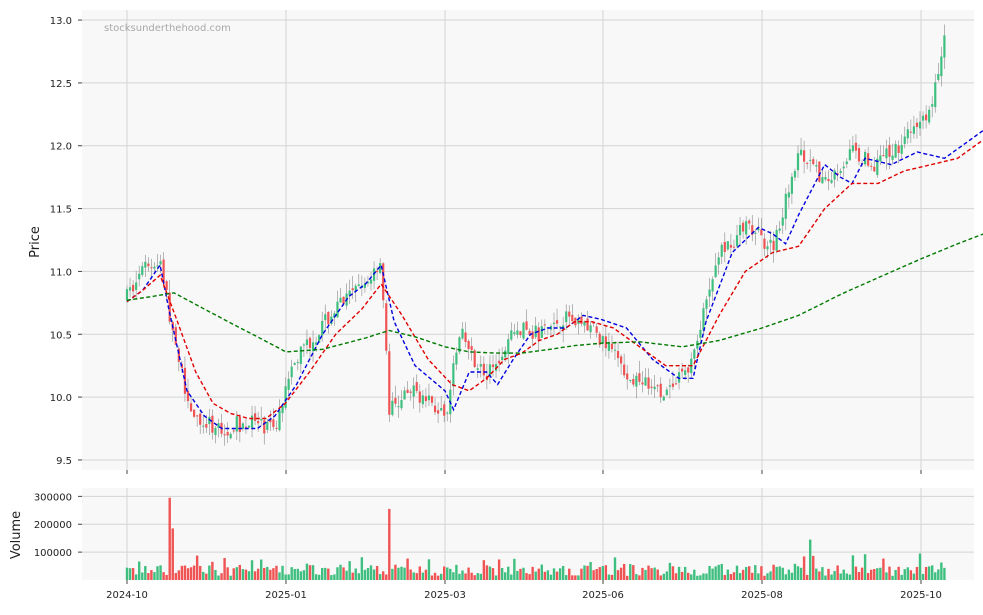  Describe the element at coordinates (921, 595) in the screenshot. I see `x-tick-label: 2025-10` at that location.